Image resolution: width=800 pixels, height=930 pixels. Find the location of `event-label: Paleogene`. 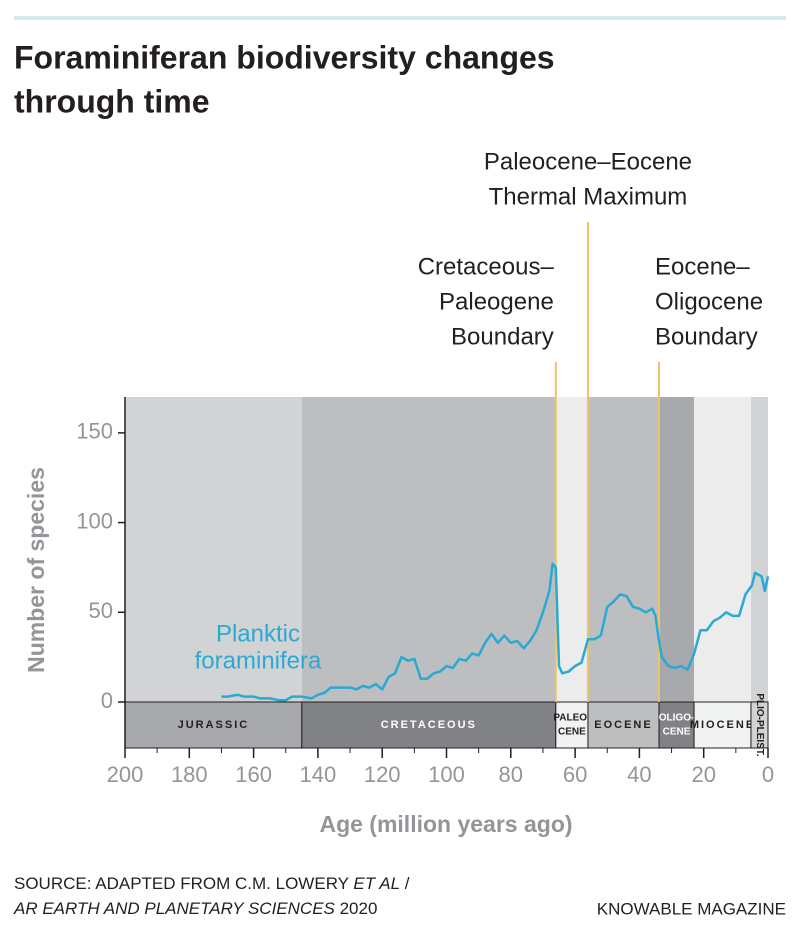

event-label: Paleogene is located at coordinates (496, 301).